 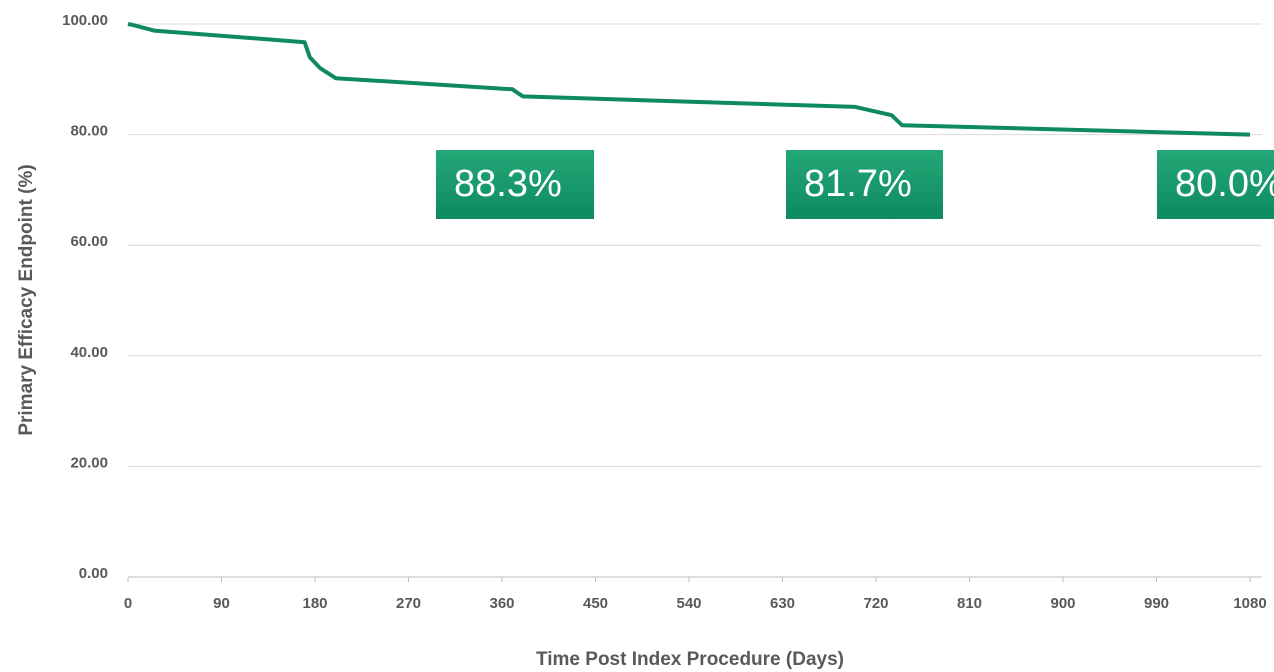 I want to click on x-axis-title: Time Post Index Procedure (Days), so click(x=690, y=659).